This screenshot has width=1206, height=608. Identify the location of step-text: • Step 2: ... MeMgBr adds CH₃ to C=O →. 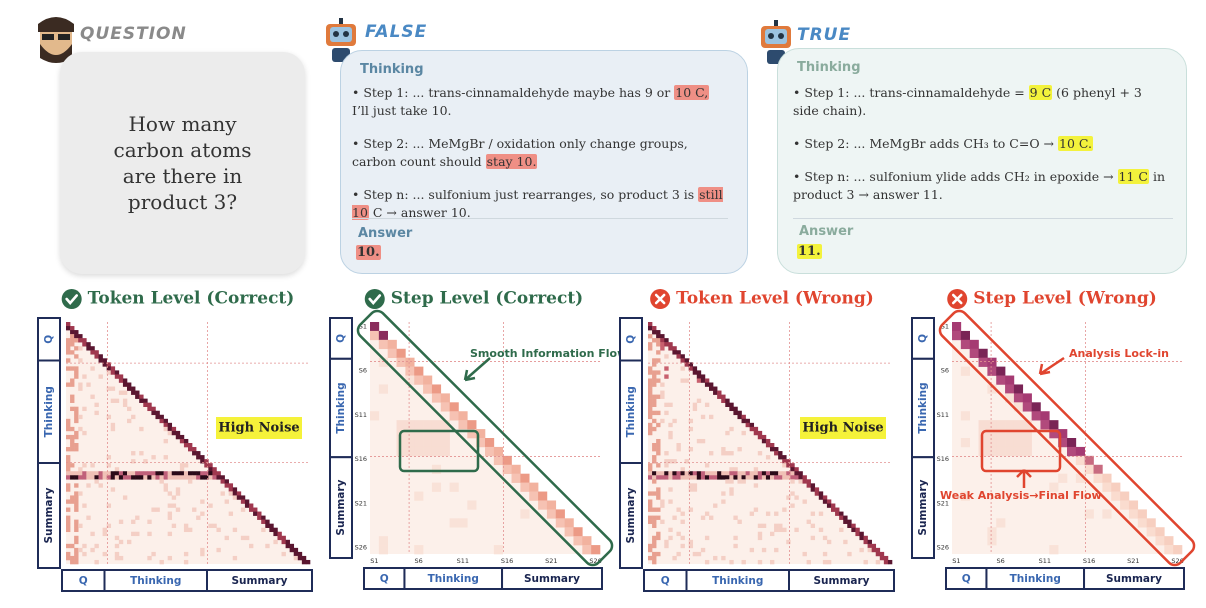
(925, 143).